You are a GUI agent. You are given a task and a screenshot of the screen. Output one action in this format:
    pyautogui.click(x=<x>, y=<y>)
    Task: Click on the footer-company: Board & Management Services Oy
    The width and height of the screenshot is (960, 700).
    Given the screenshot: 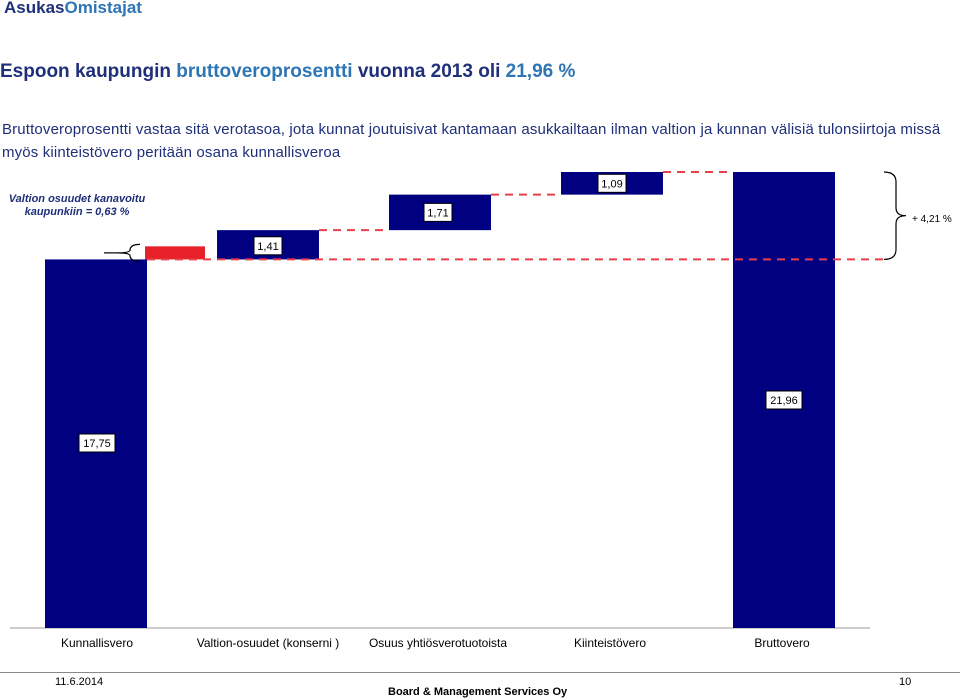 What is the action you would take?
    pyautogui.click(x=478, y=692)
    